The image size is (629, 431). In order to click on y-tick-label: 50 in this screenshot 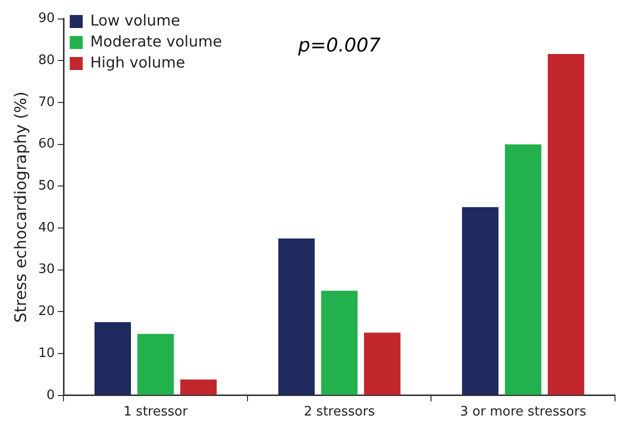, I will do `click(46, 186)`.